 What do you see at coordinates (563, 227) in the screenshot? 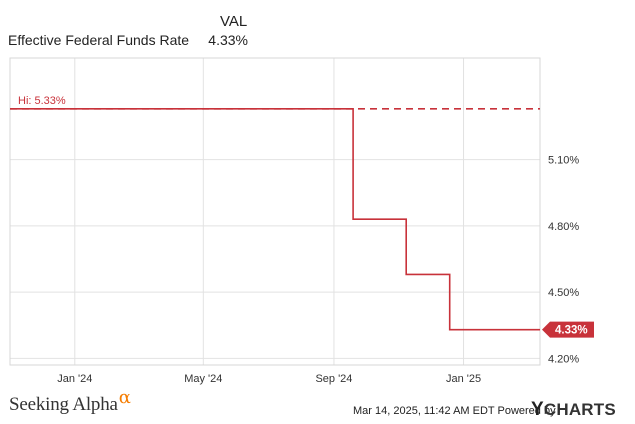
I see `y-tick-label: 4.80%` at bounding box center [563, 227].